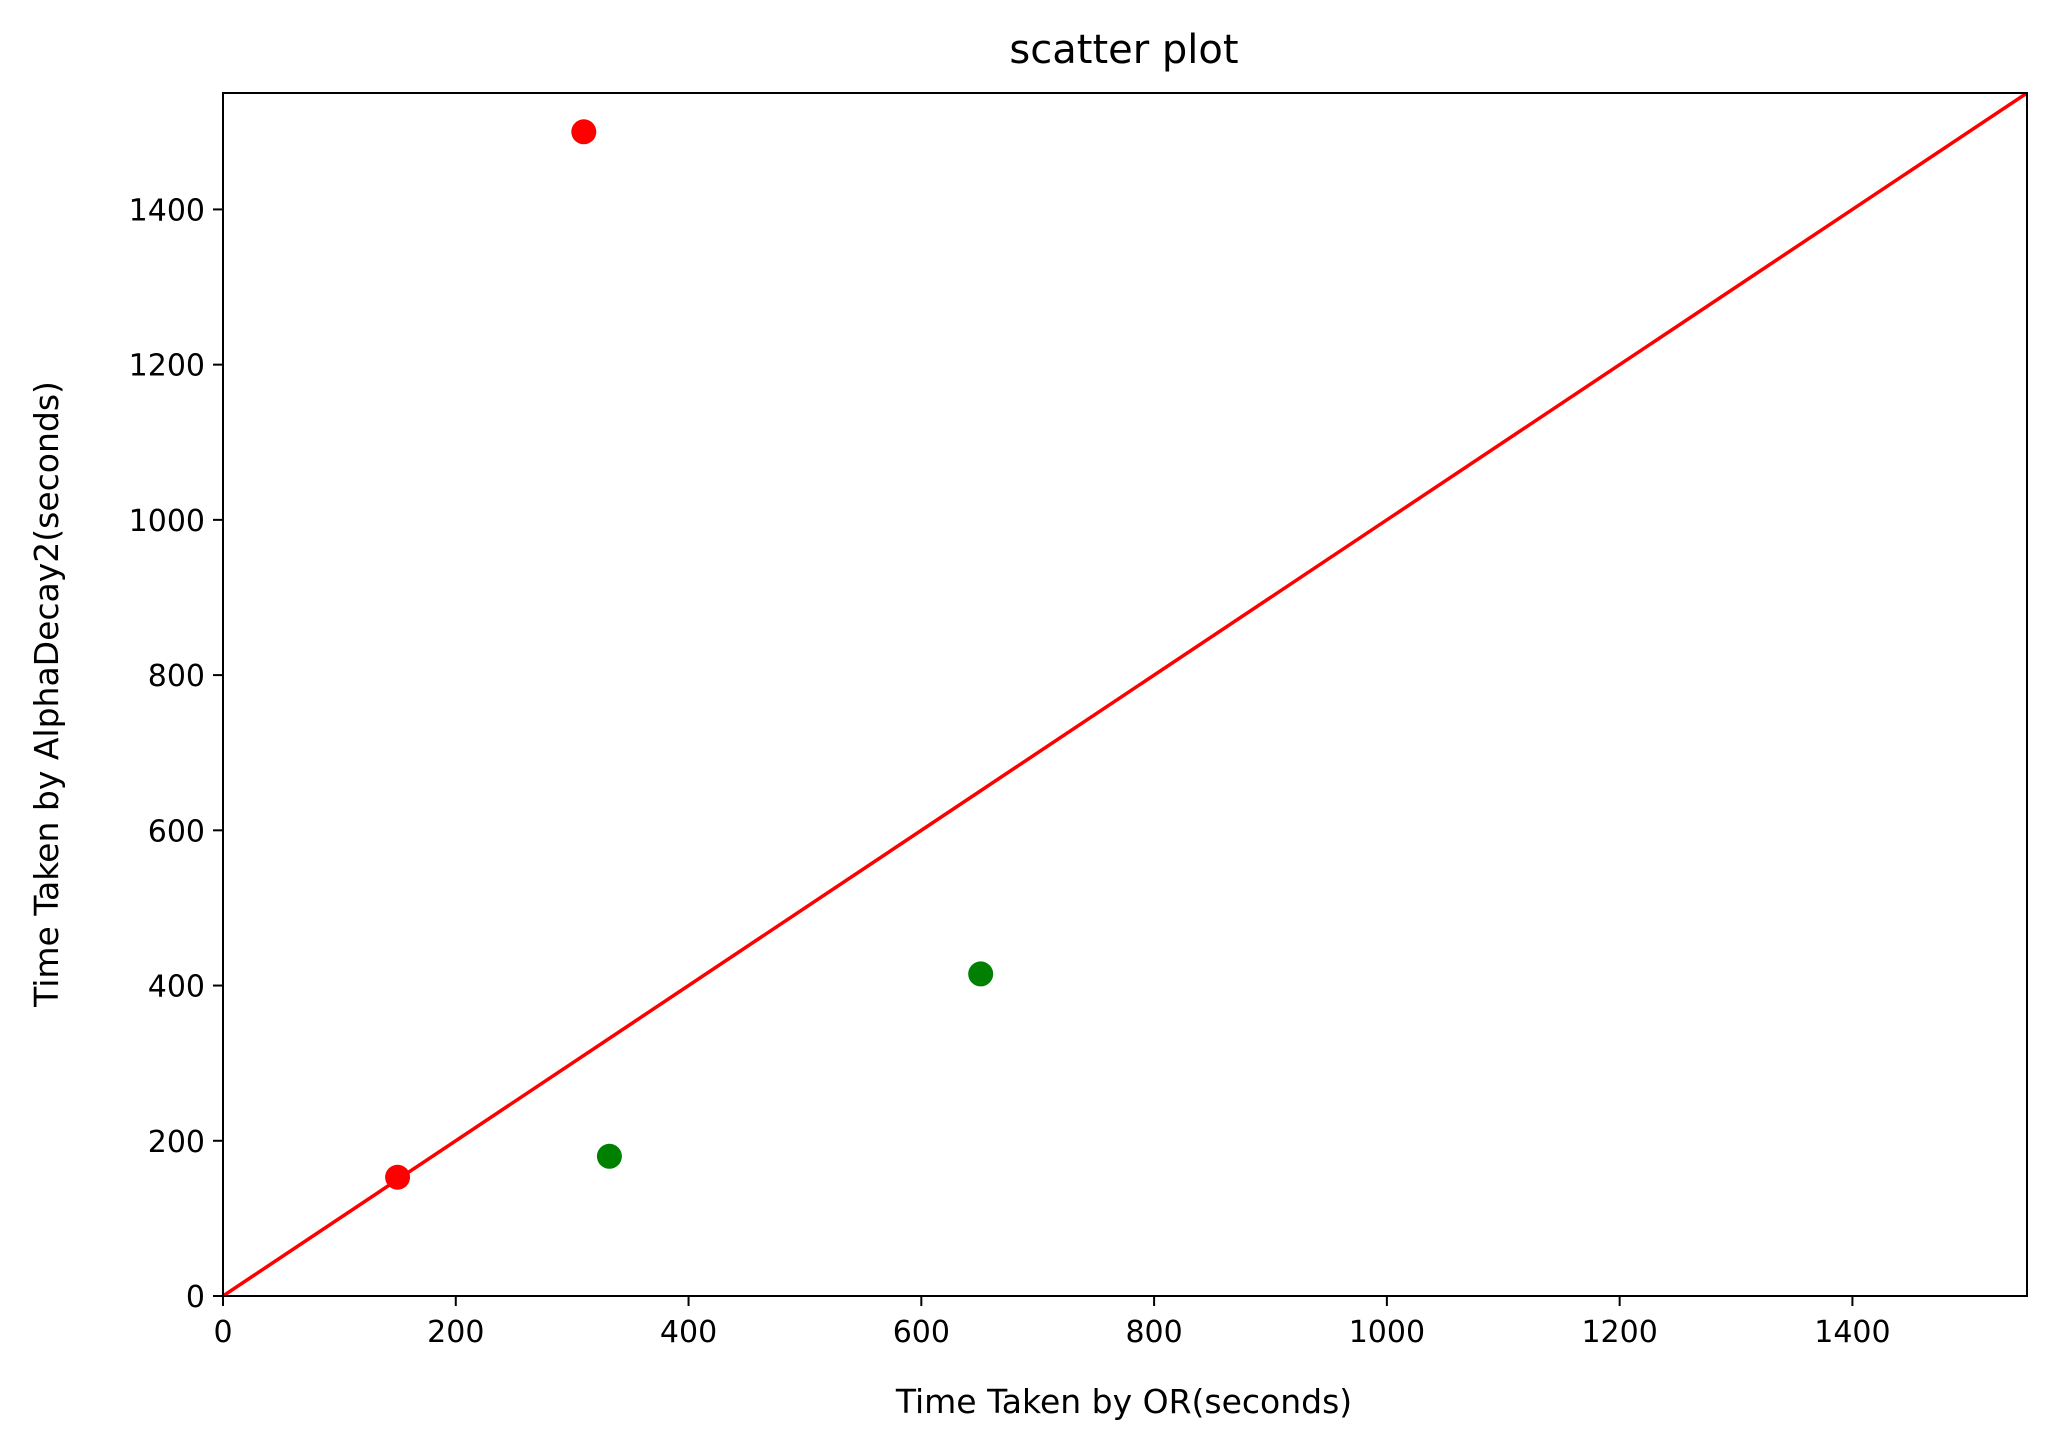 The height and width of the screenshot is (1448, 2051). Describe the element at coordinates (921, 1332) in the screenshot. I see `x-tick-label: 600` at that location.